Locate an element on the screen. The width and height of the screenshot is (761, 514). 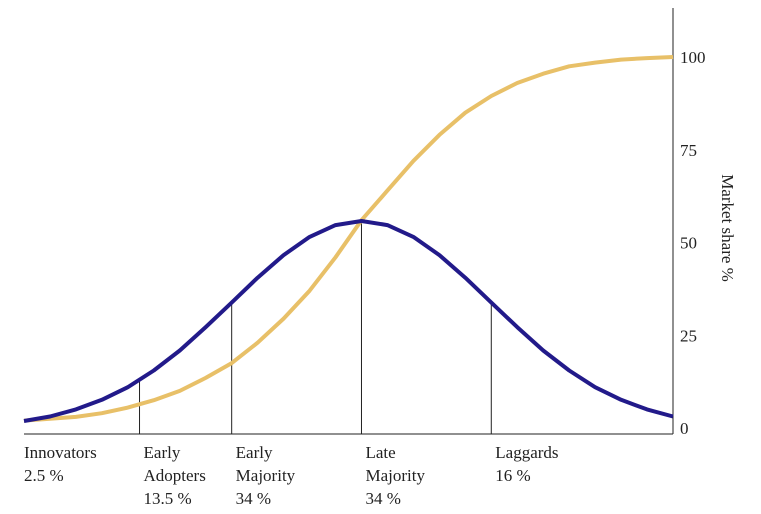
category-label-line: Adopters is located at coordinates (175, 475).